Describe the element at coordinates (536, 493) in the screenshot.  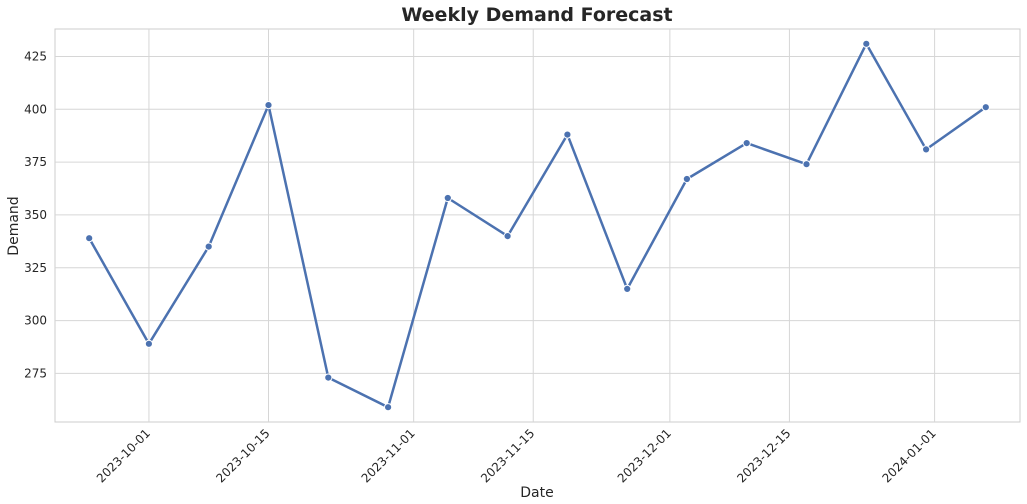
I see `x-axis-label: Date` at that location.